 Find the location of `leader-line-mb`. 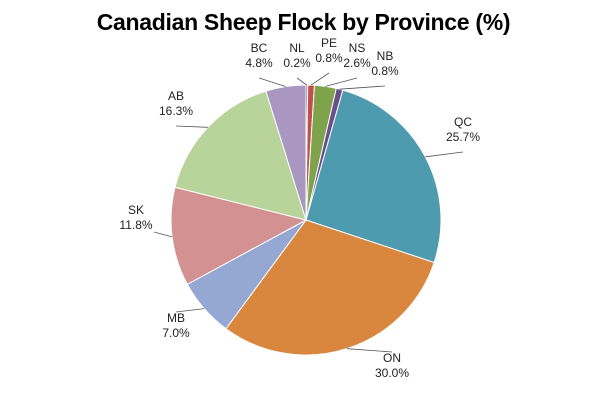

leader-line-mb is located at coordinates (190, 310).